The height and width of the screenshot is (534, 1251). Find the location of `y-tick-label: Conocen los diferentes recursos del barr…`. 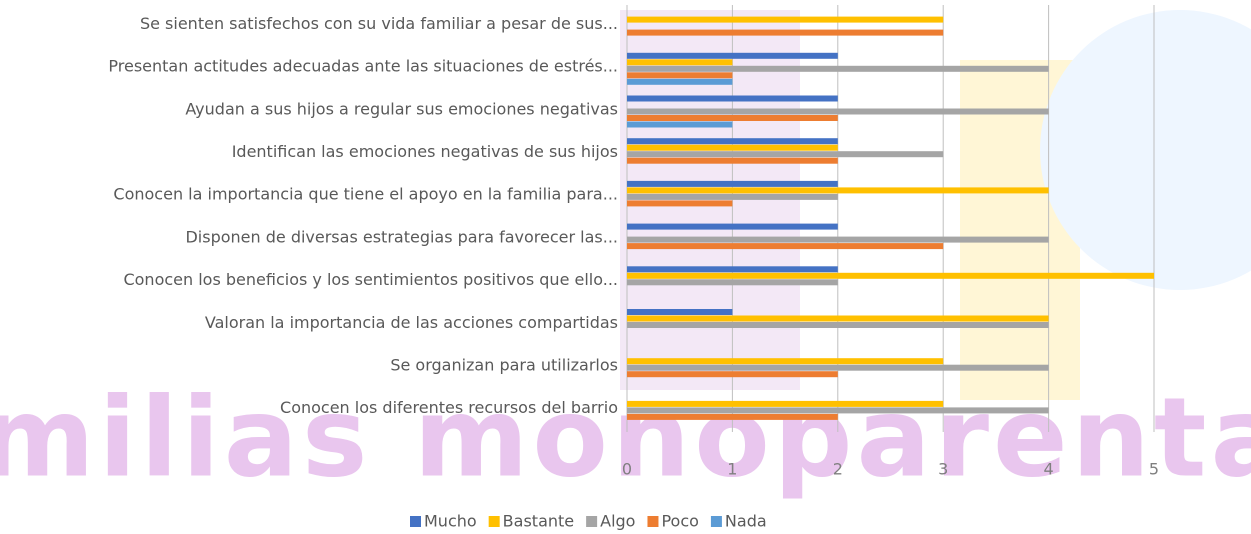

y-tick-label: Conocen los diferentes recursos del barr… is located at coordinates (449, 407).